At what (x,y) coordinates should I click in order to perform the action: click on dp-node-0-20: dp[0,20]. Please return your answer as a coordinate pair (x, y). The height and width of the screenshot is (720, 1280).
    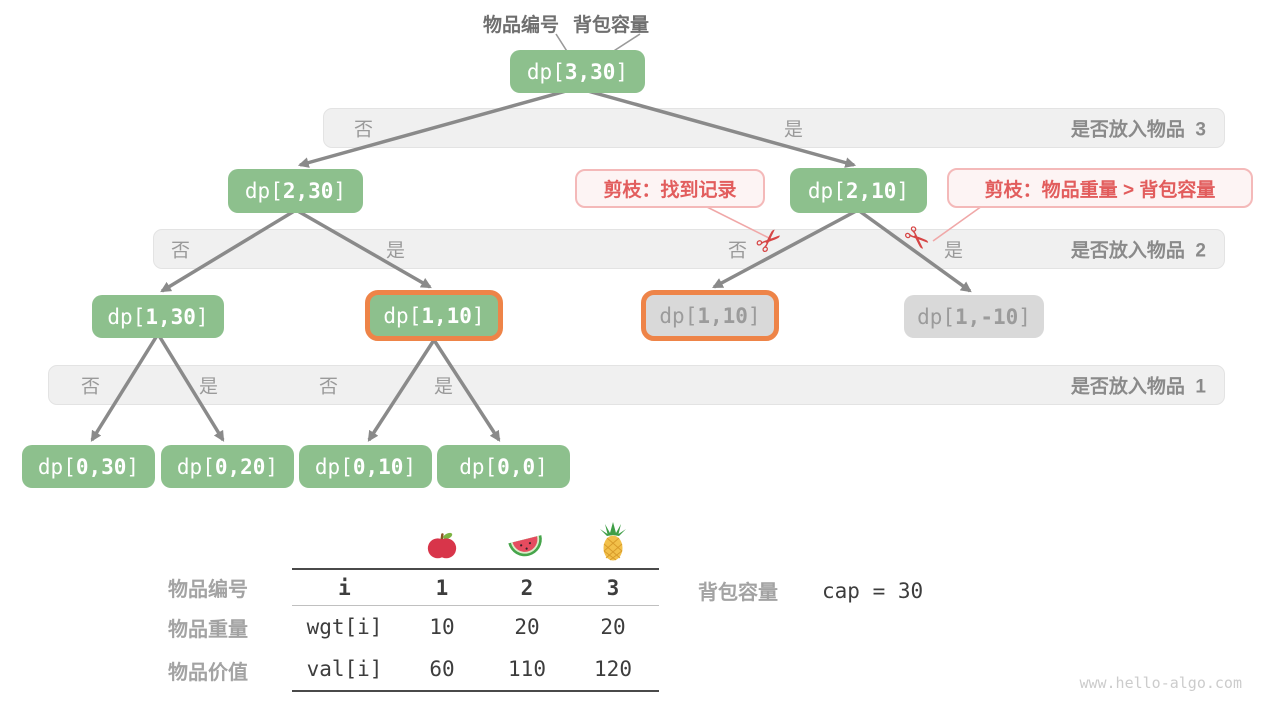
    Looking at the image, I should click on (227, 466).